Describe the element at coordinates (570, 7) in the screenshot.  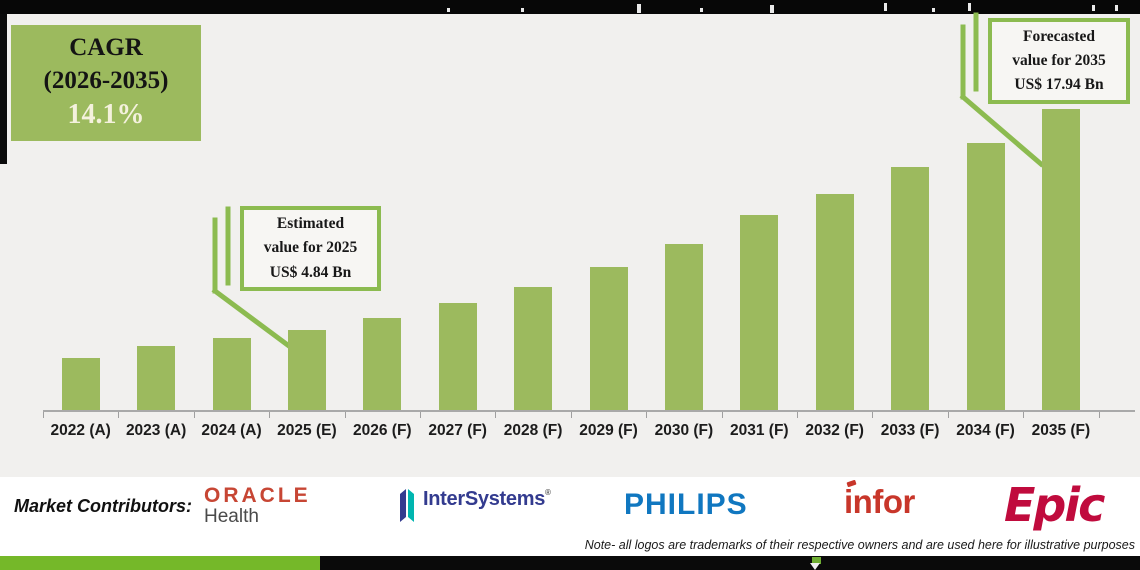
I see `title-bar-cropped` at that location.